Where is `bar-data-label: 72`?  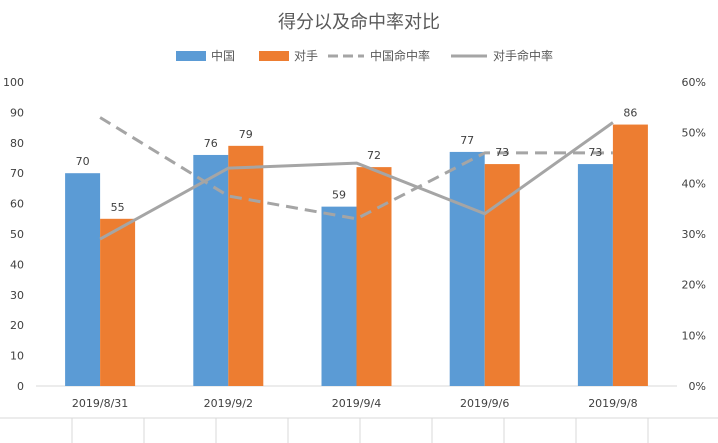 bar-data-label: 72 is located at coordinates (374, 155).